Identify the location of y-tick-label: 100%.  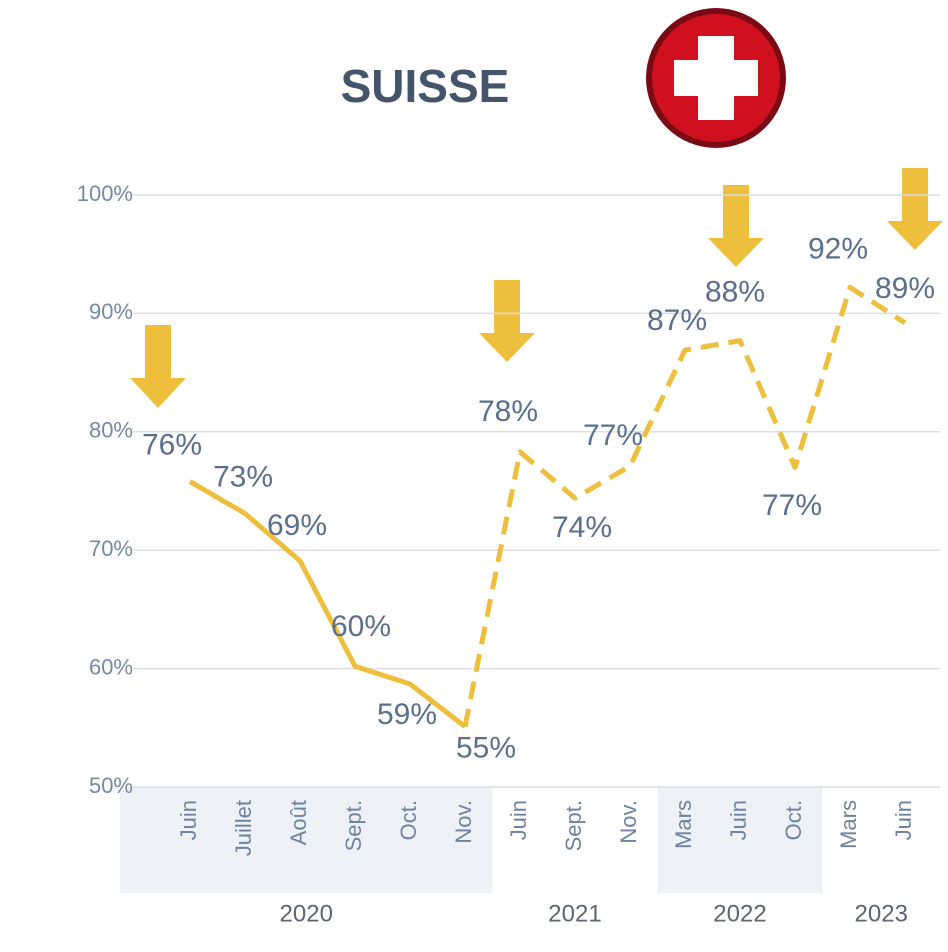
(105, 193).